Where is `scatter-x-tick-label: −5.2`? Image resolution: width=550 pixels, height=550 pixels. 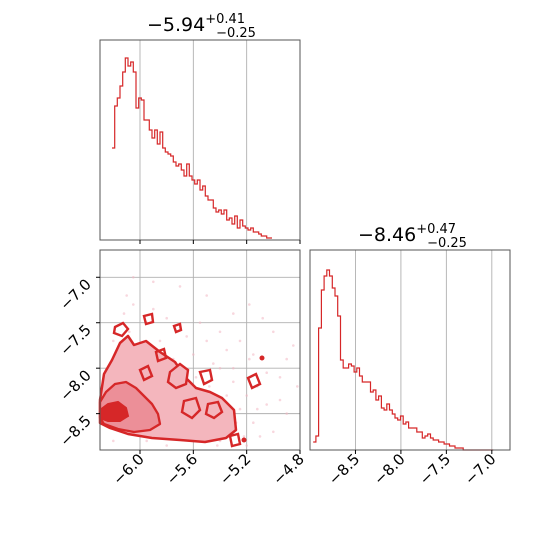 scatter-x-tick-label: −5.2 is located at coordinates (235, 469).